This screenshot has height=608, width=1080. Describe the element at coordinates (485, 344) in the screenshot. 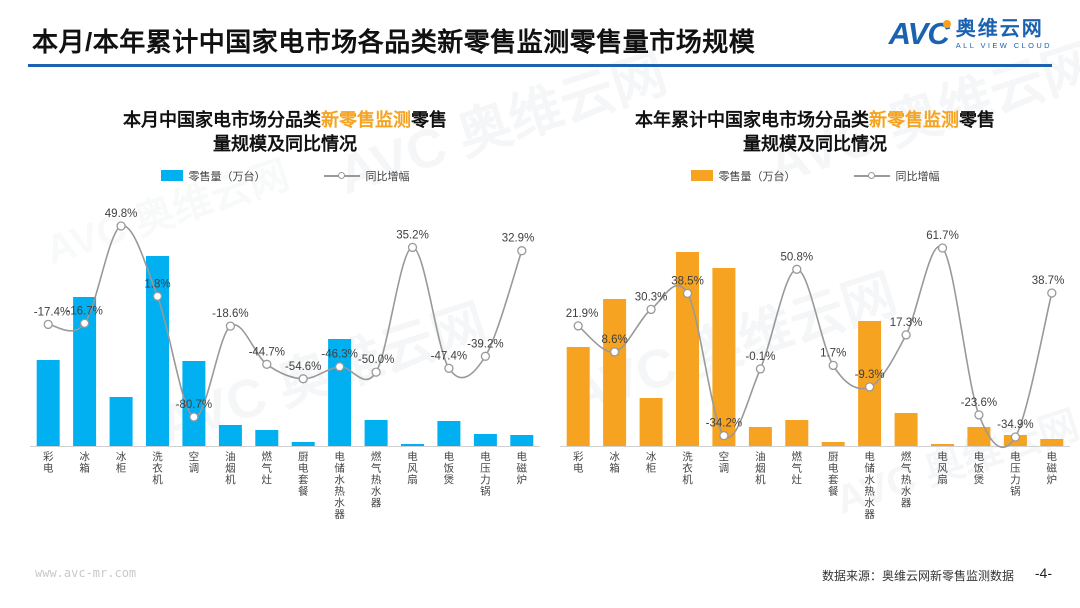

I see `pct-label: -39.2%` at that location.